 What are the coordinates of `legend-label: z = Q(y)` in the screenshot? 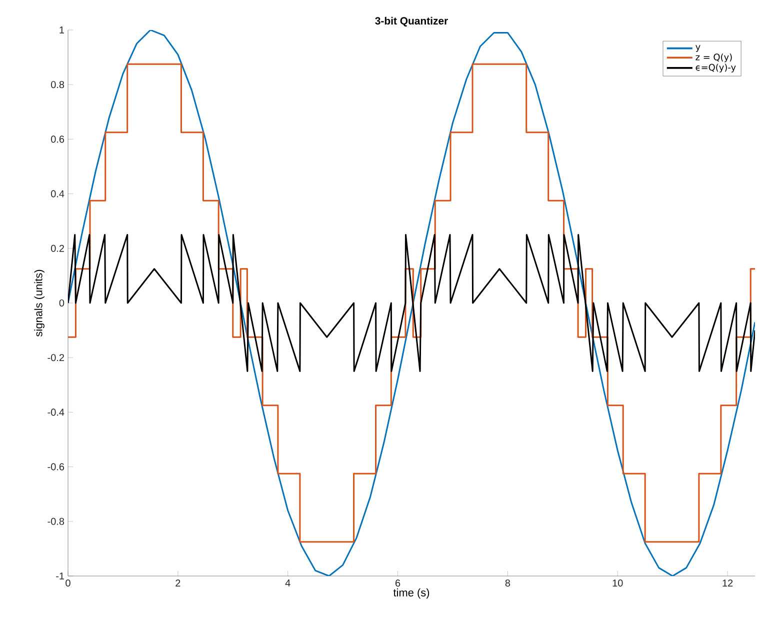 It's located at (714, 57).